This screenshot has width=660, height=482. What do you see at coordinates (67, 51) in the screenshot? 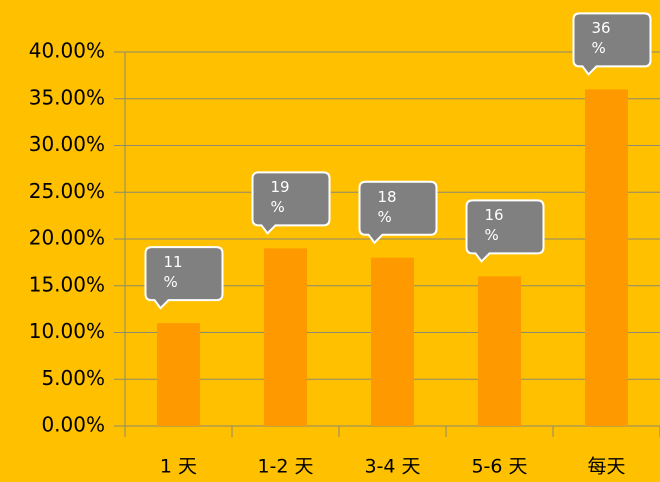
I see `y-tick-label: 40.00%` at bounding box center [67, 51].